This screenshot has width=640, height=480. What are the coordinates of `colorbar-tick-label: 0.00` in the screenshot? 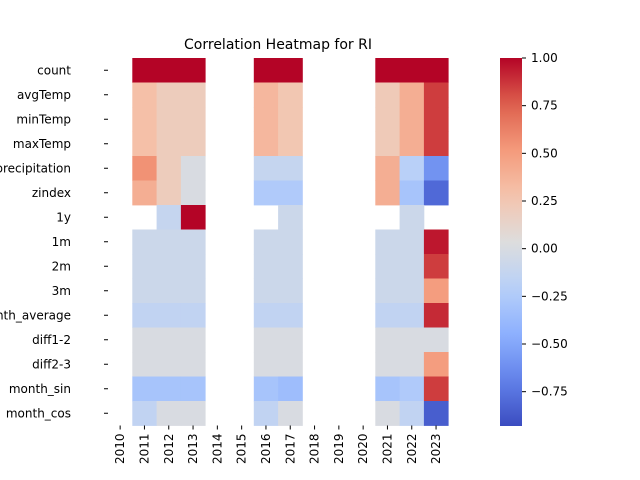 It's located at (544, 249).